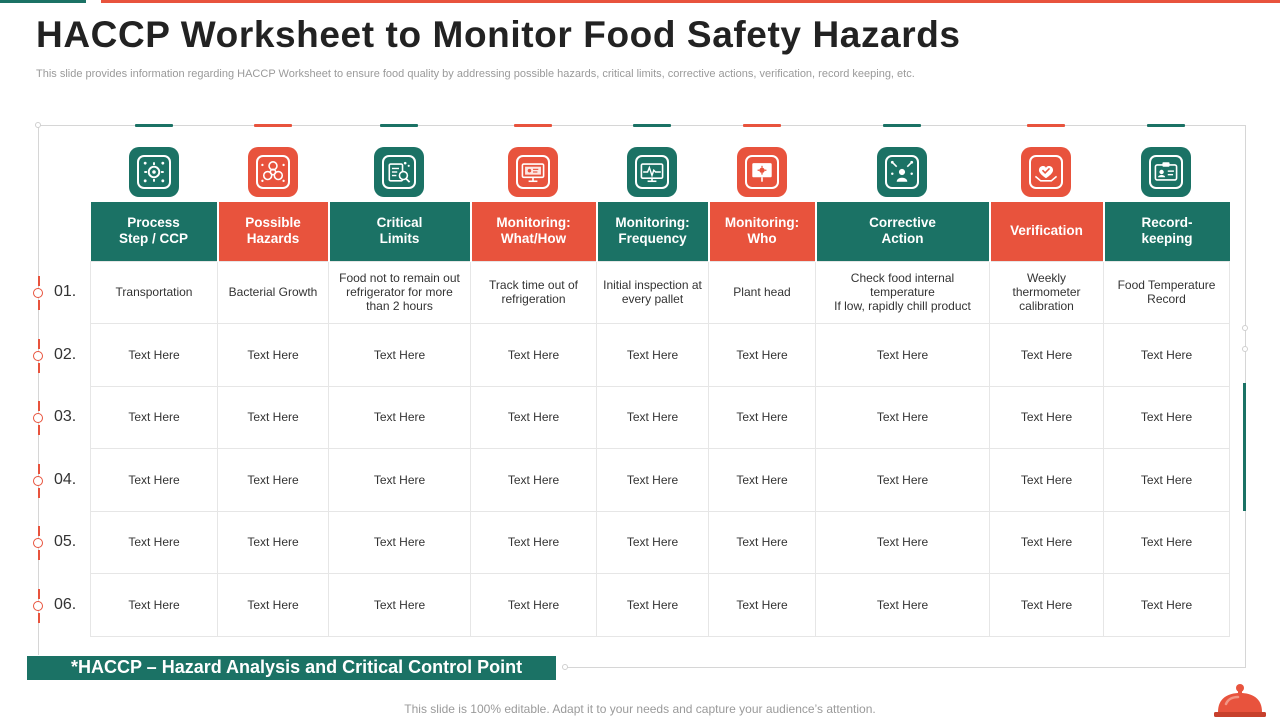 The height and width of the screenshot is (720, 1280). I want to click on top-accent-bar-red, so click(690, 1).